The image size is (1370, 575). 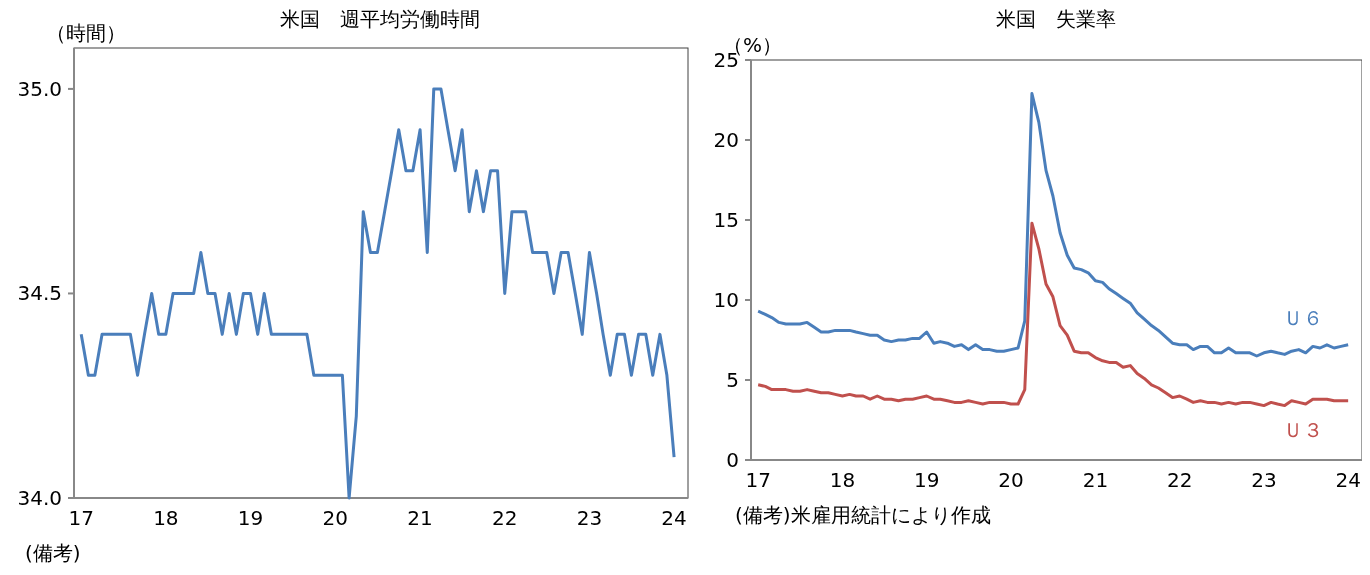 I want to click on y-tick-label: 0, so click(x=732, y=460).